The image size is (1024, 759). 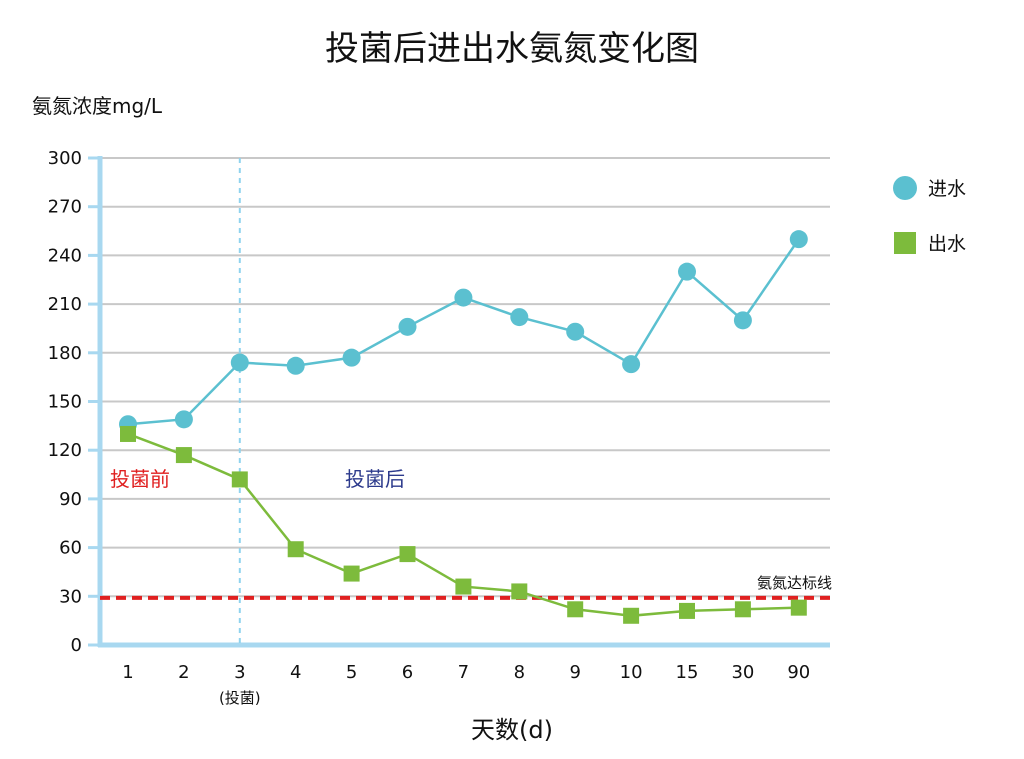 I want to click on y-tick-label: 210, so click(x=65, y=304).